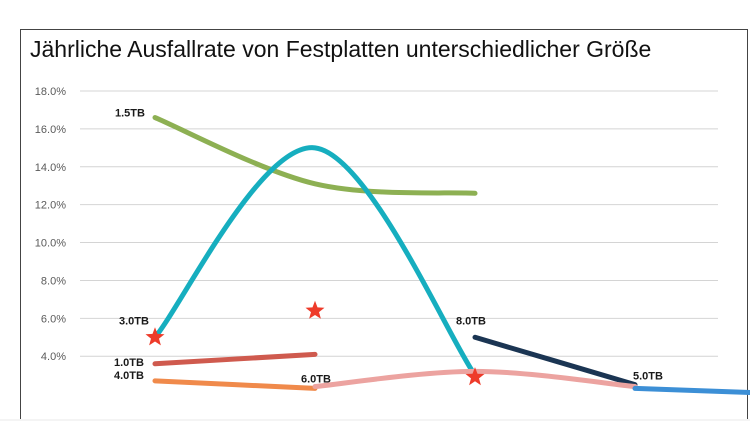 The image size is (750, 421). What do you see at coordinates (50, 168) in the screenshot?
I see `y-tick-label: 14.0%` at bounding box center [50, 168].